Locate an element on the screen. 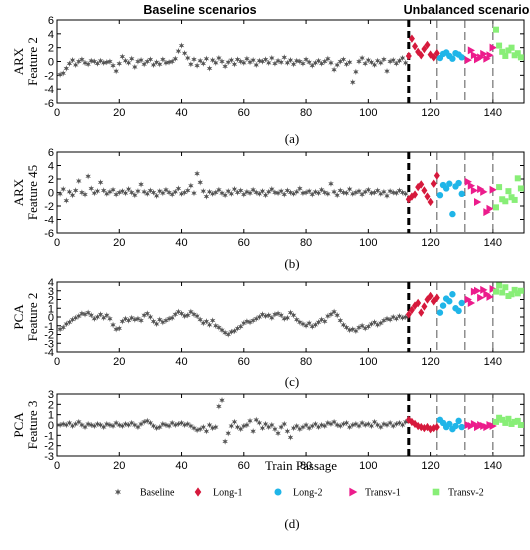  y-tick-label: -4 is located at coordinates (49, 90).